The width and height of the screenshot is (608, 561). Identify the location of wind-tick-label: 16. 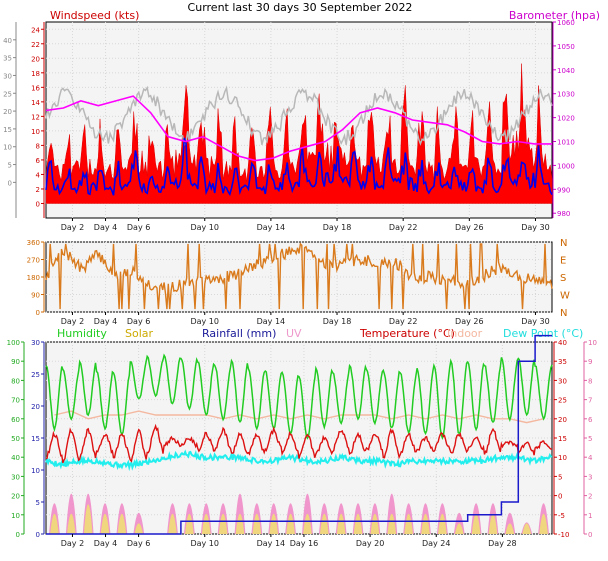
(35, 88).